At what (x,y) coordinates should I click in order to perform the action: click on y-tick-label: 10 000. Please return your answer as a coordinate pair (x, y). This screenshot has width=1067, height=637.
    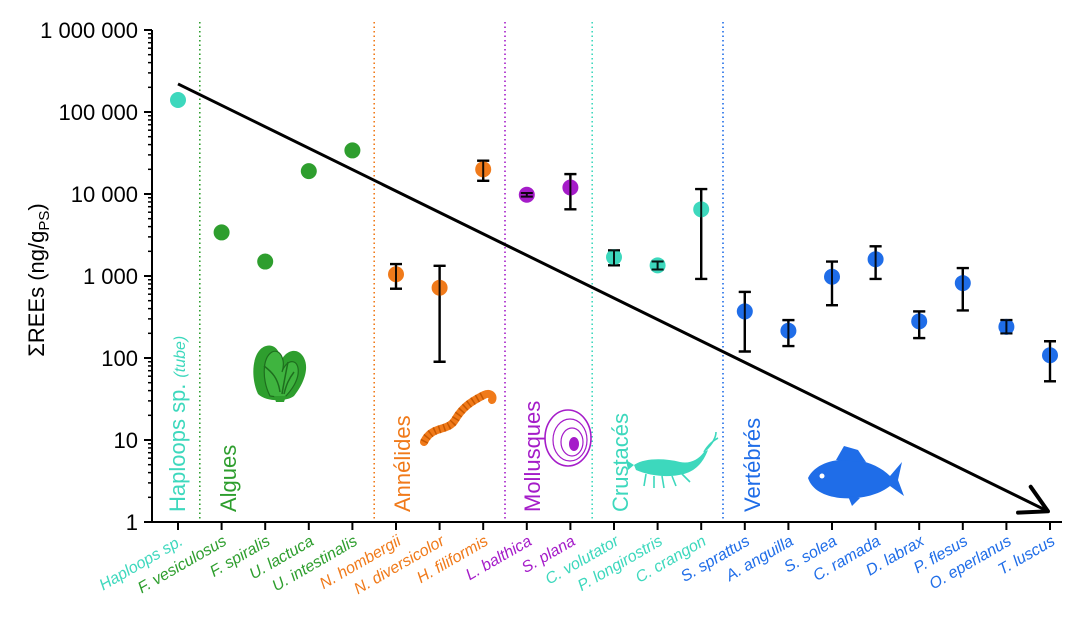
    Looking at the image, I should click on (104, 194).